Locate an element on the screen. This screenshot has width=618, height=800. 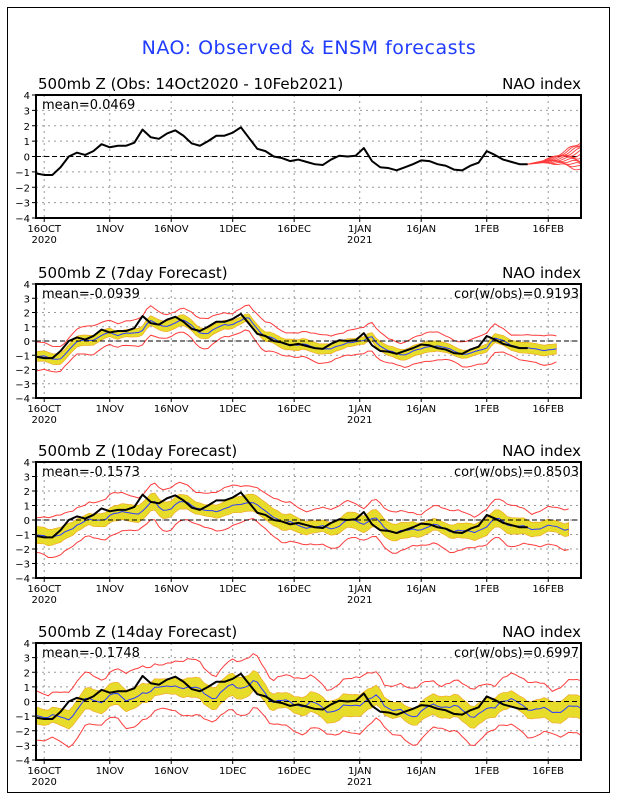
panel-title: 500mb Z (14day Forecast) is located at coordinates (137, 632).